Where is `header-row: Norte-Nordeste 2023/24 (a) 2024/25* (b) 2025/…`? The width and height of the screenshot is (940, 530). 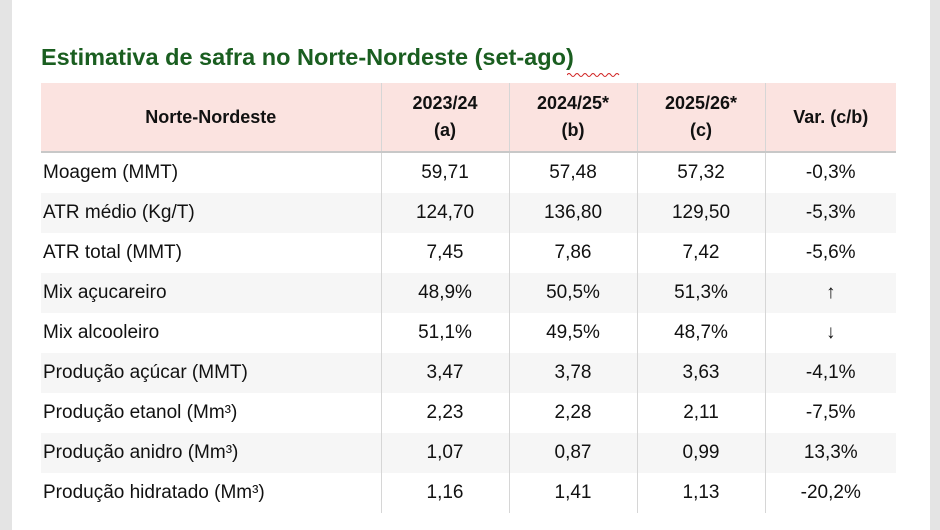 header-row: Norte-Nordeste 2023/24 (a) 2024/25* (b) 2025/… is located at coordinates (468, 117).